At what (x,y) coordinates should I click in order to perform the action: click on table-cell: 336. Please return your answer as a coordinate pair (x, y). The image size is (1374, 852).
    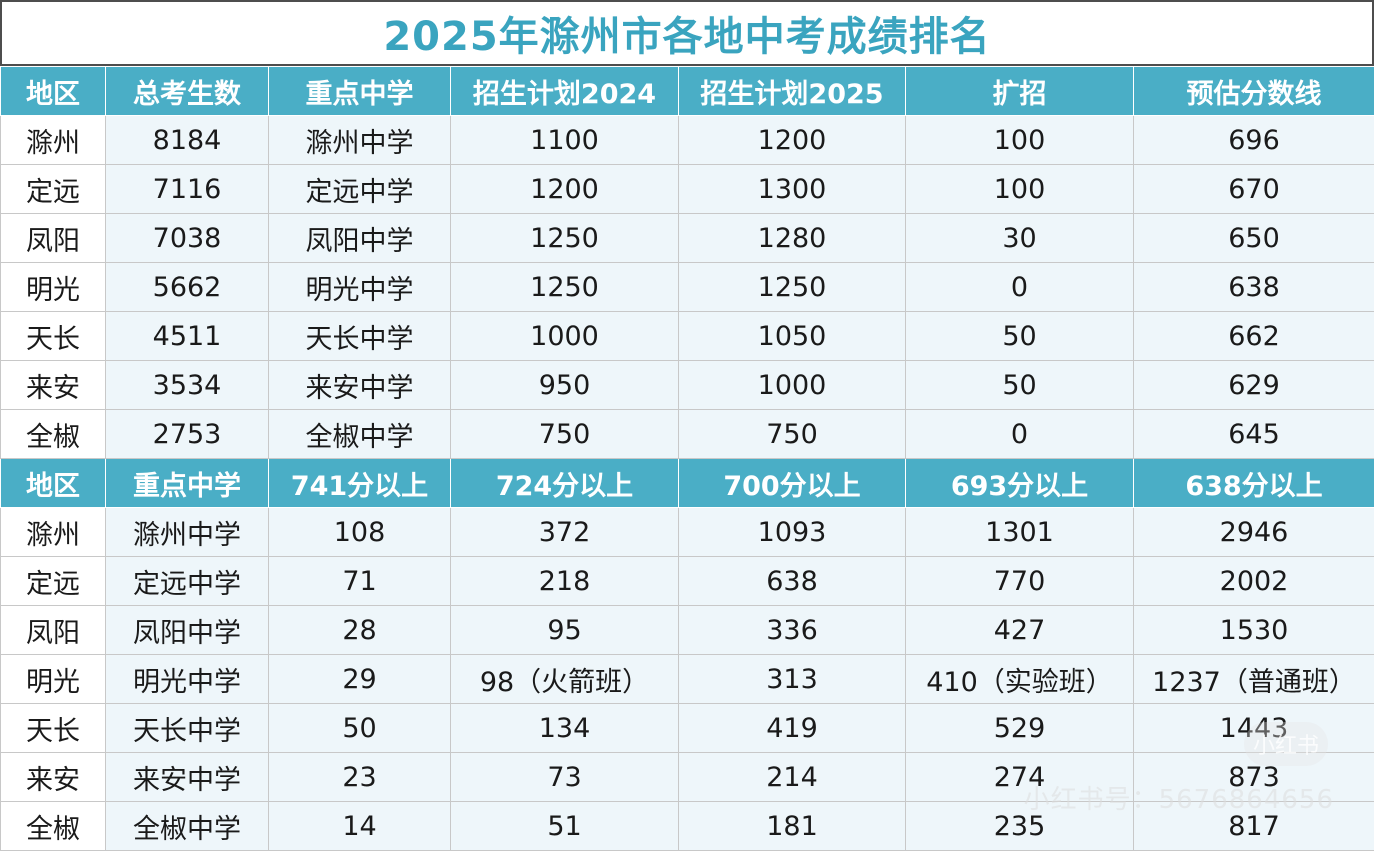
    Looking at the image, I should click on (792, 630).